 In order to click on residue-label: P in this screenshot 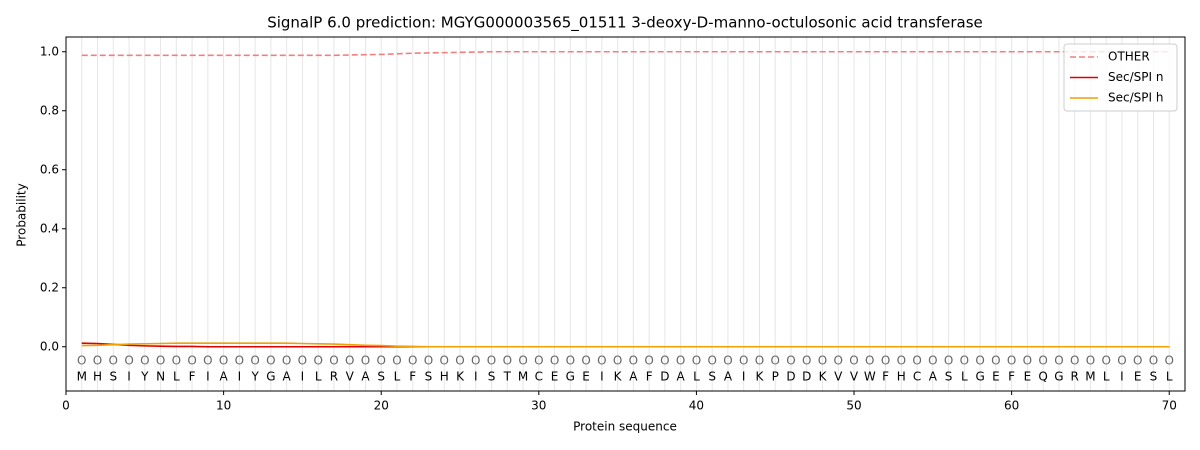, I will do `click(775, 377)`.